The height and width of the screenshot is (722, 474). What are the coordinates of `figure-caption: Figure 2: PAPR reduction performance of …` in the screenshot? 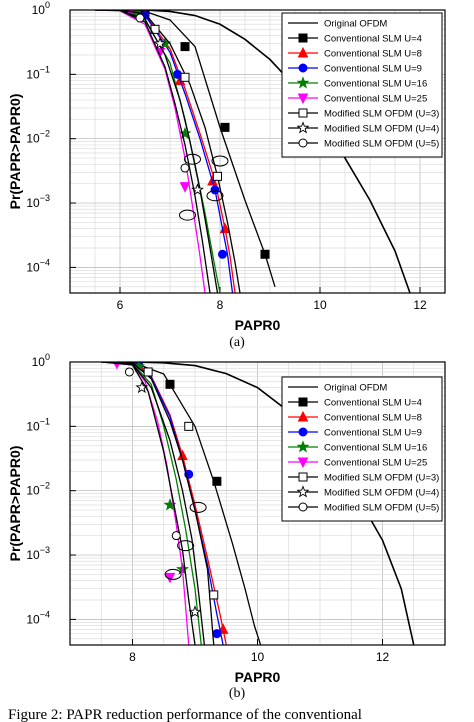 It's located at (185, 714).